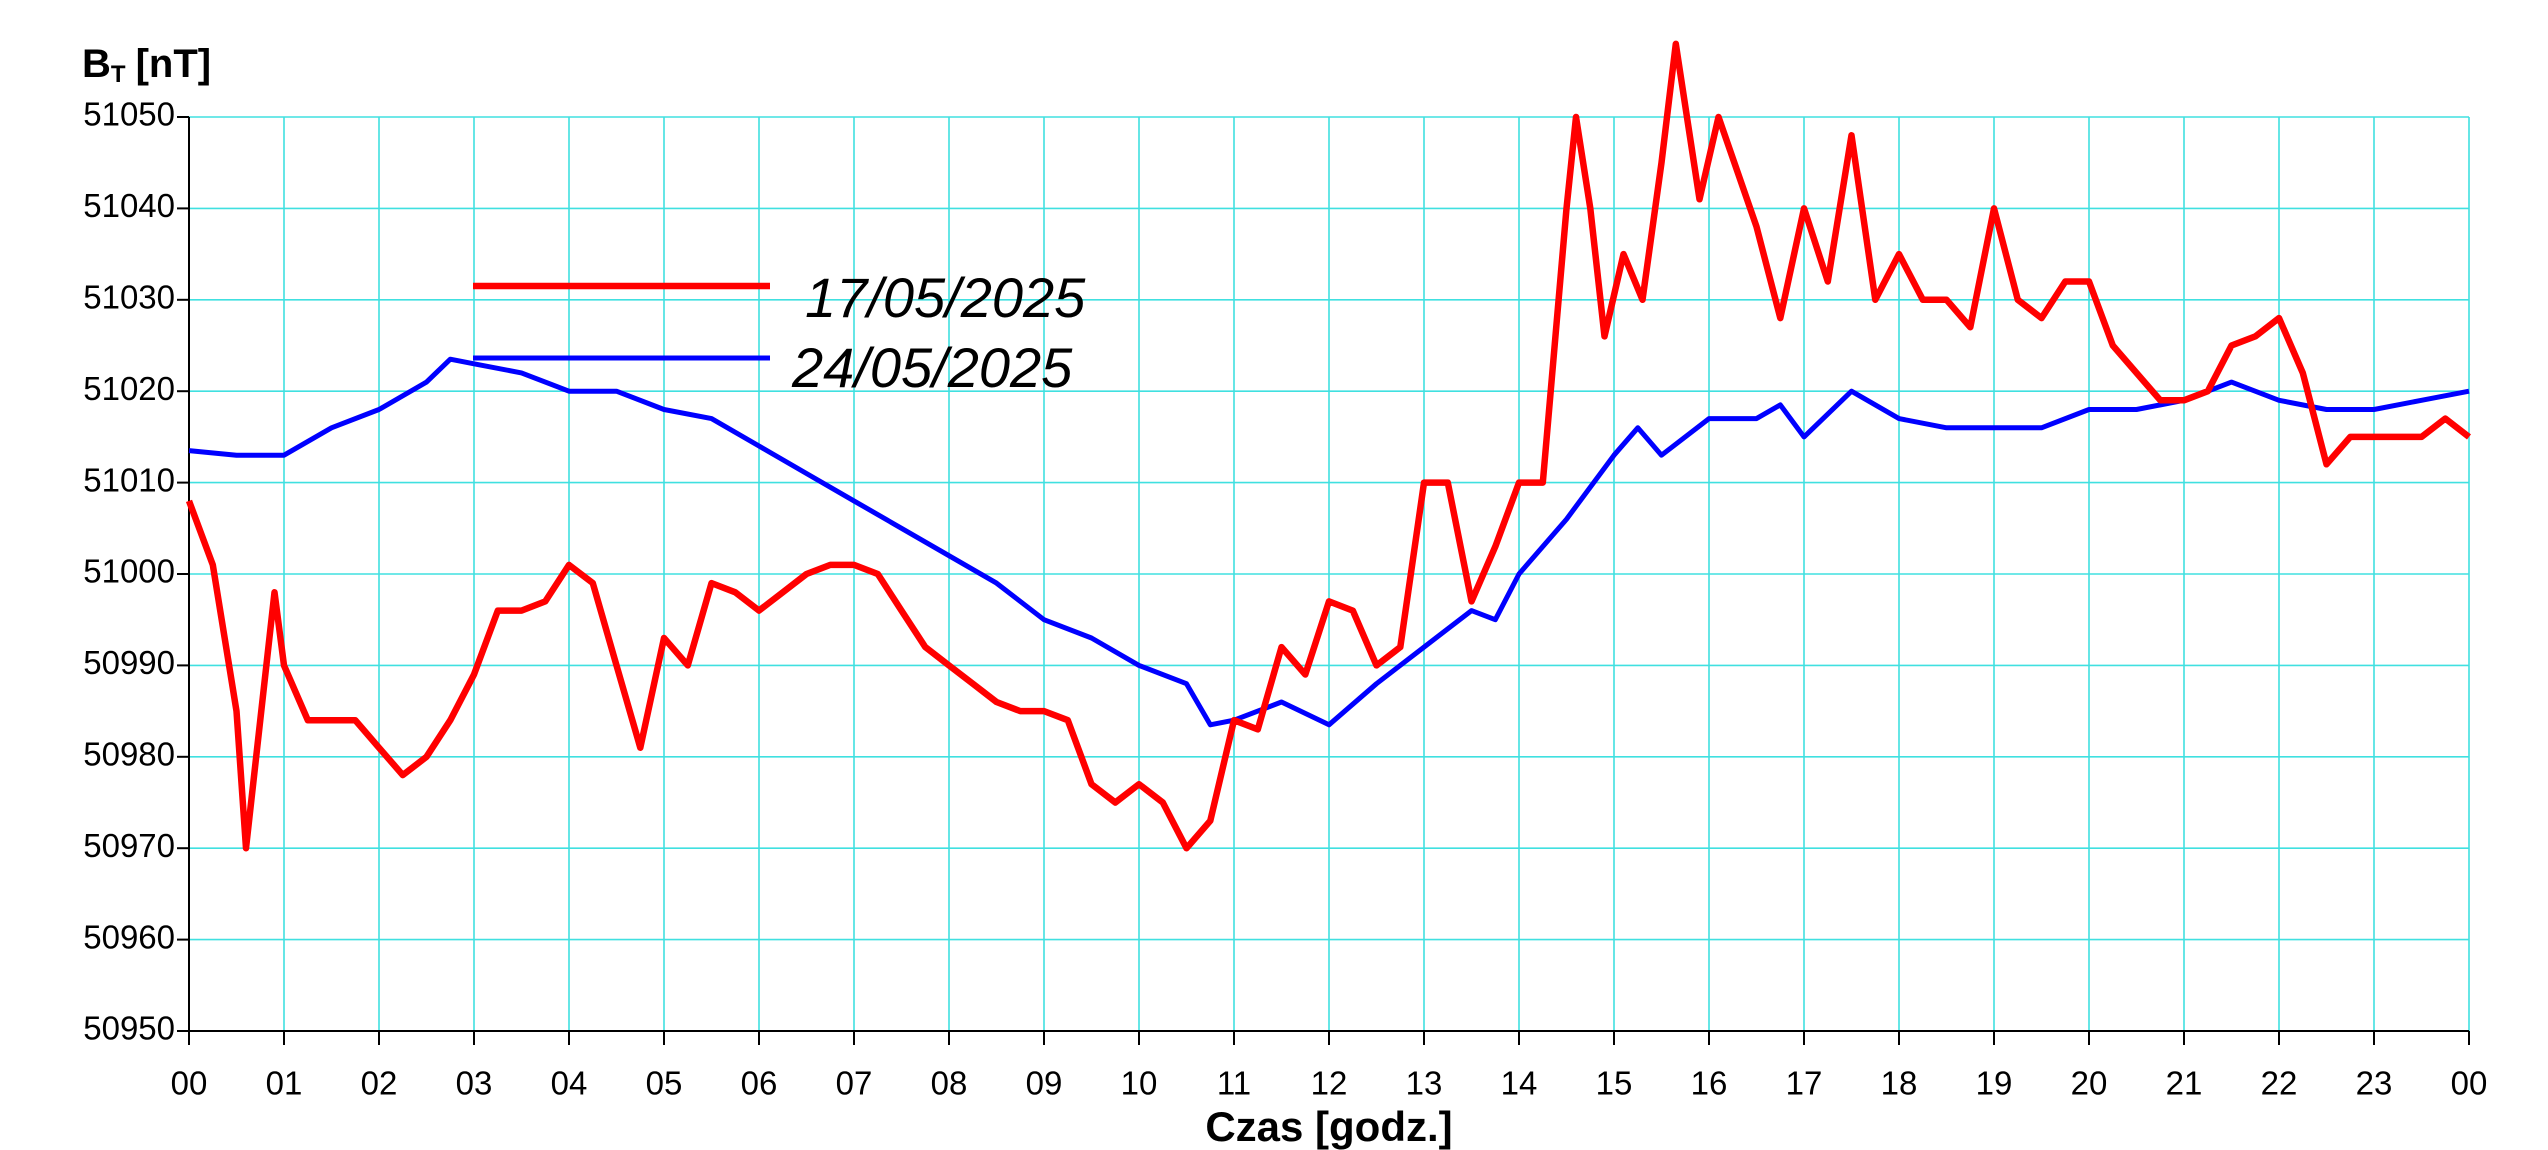 Image resolution: width=2548 pixels, height=1150 pixels. Describe the element at coordinates (1804, 1083) in the screenshot. I see `x-tick-label: 17` at that location.